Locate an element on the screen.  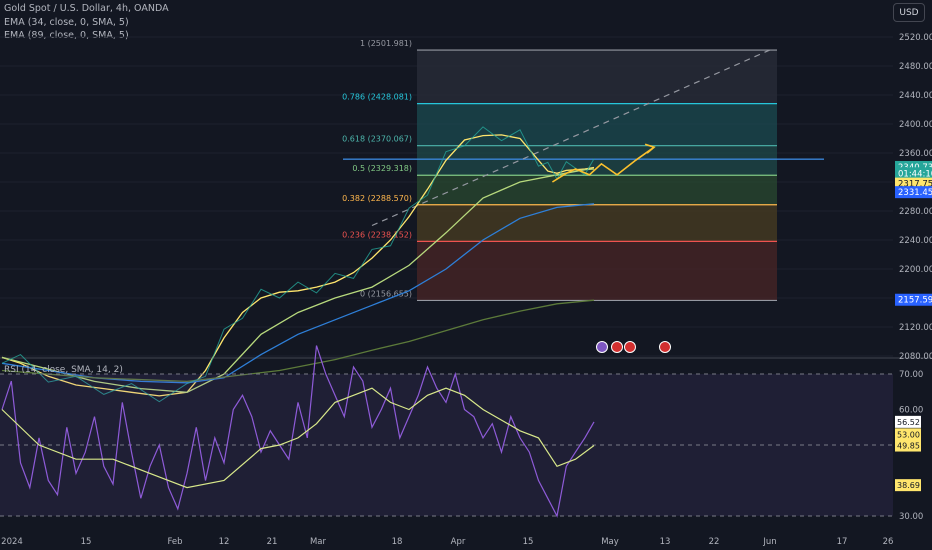
time-tick-label: 22 is located at coordinates (714, 542).